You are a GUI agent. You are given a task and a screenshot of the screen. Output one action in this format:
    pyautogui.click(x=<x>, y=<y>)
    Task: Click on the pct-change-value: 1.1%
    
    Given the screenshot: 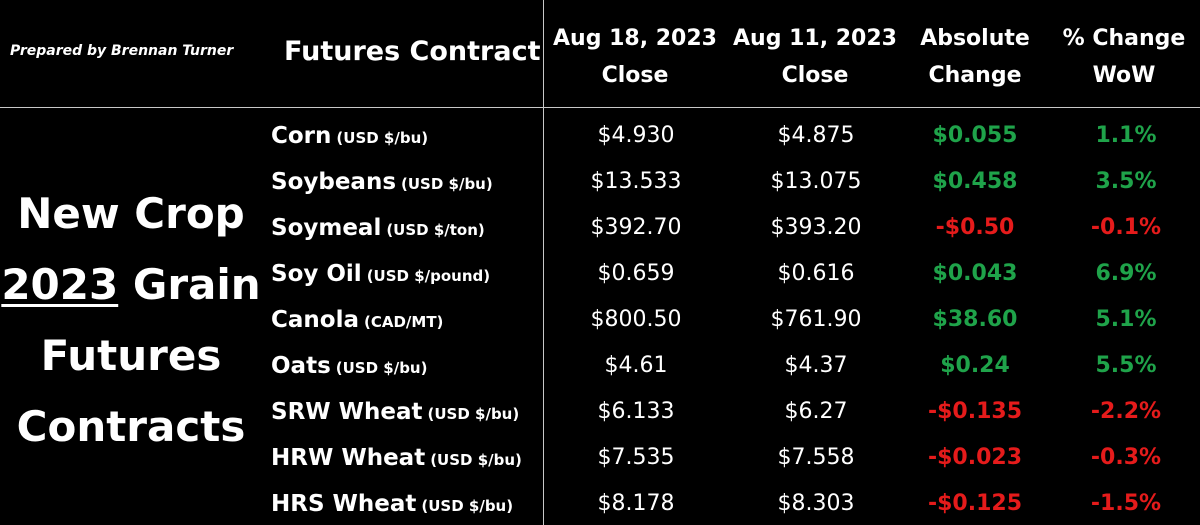 What is the action you would take?
    pyautogui.click(x=1126, y=135)
    